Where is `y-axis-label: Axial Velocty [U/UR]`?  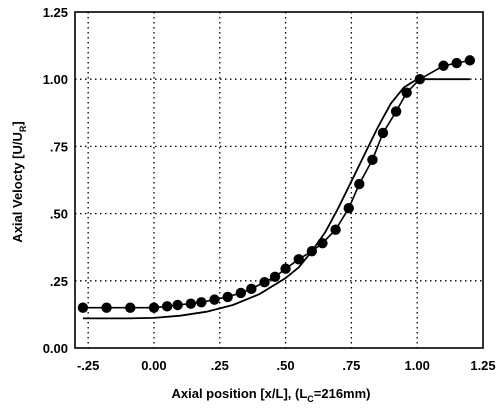
y-axis-label: Axial Velocty [U/UR] is located at coordinates (19, 181).